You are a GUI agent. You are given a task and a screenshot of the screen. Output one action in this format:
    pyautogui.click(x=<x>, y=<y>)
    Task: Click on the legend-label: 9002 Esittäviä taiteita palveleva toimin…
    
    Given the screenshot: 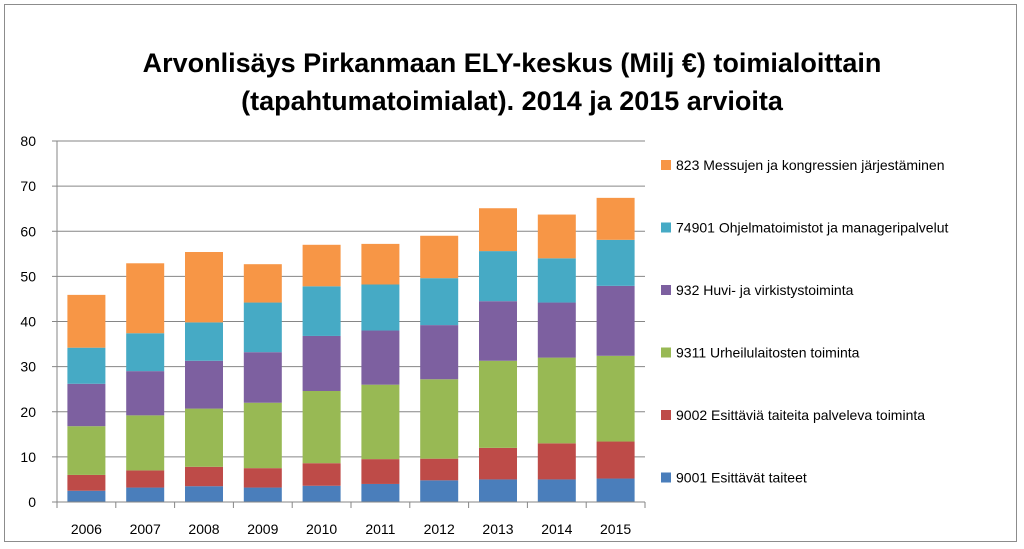 What is the action you would take?
    pyautogui.click(x=800, y=415)
    